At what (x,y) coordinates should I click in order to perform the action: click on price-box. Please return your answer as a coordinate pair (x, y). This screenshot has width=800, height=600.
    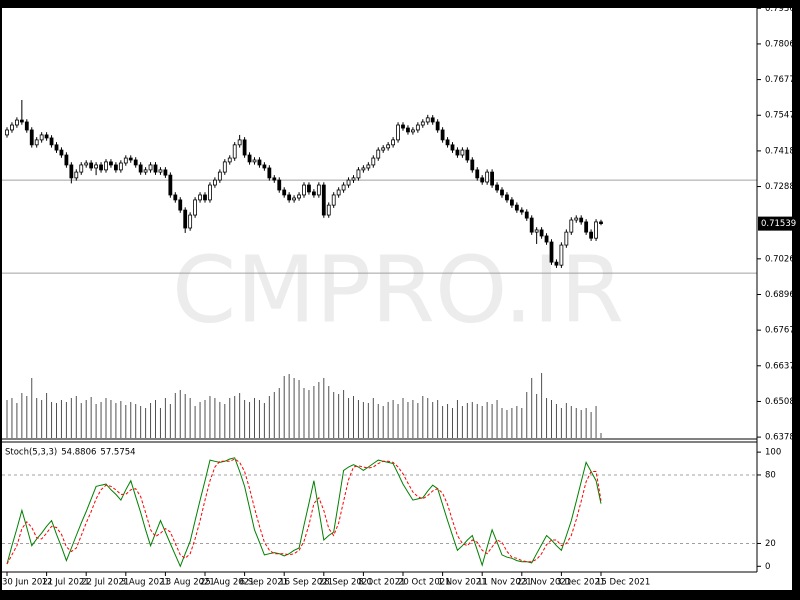
    Looking at the image, I should click on (775, 223).